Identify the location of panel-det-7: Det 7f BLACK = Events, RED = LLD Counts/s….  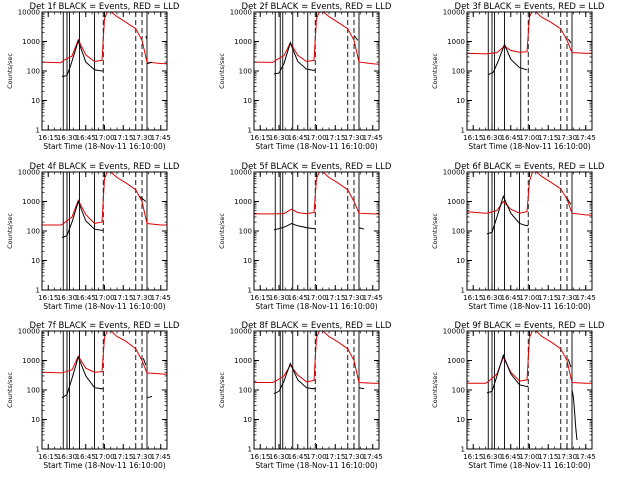
(93, 395).